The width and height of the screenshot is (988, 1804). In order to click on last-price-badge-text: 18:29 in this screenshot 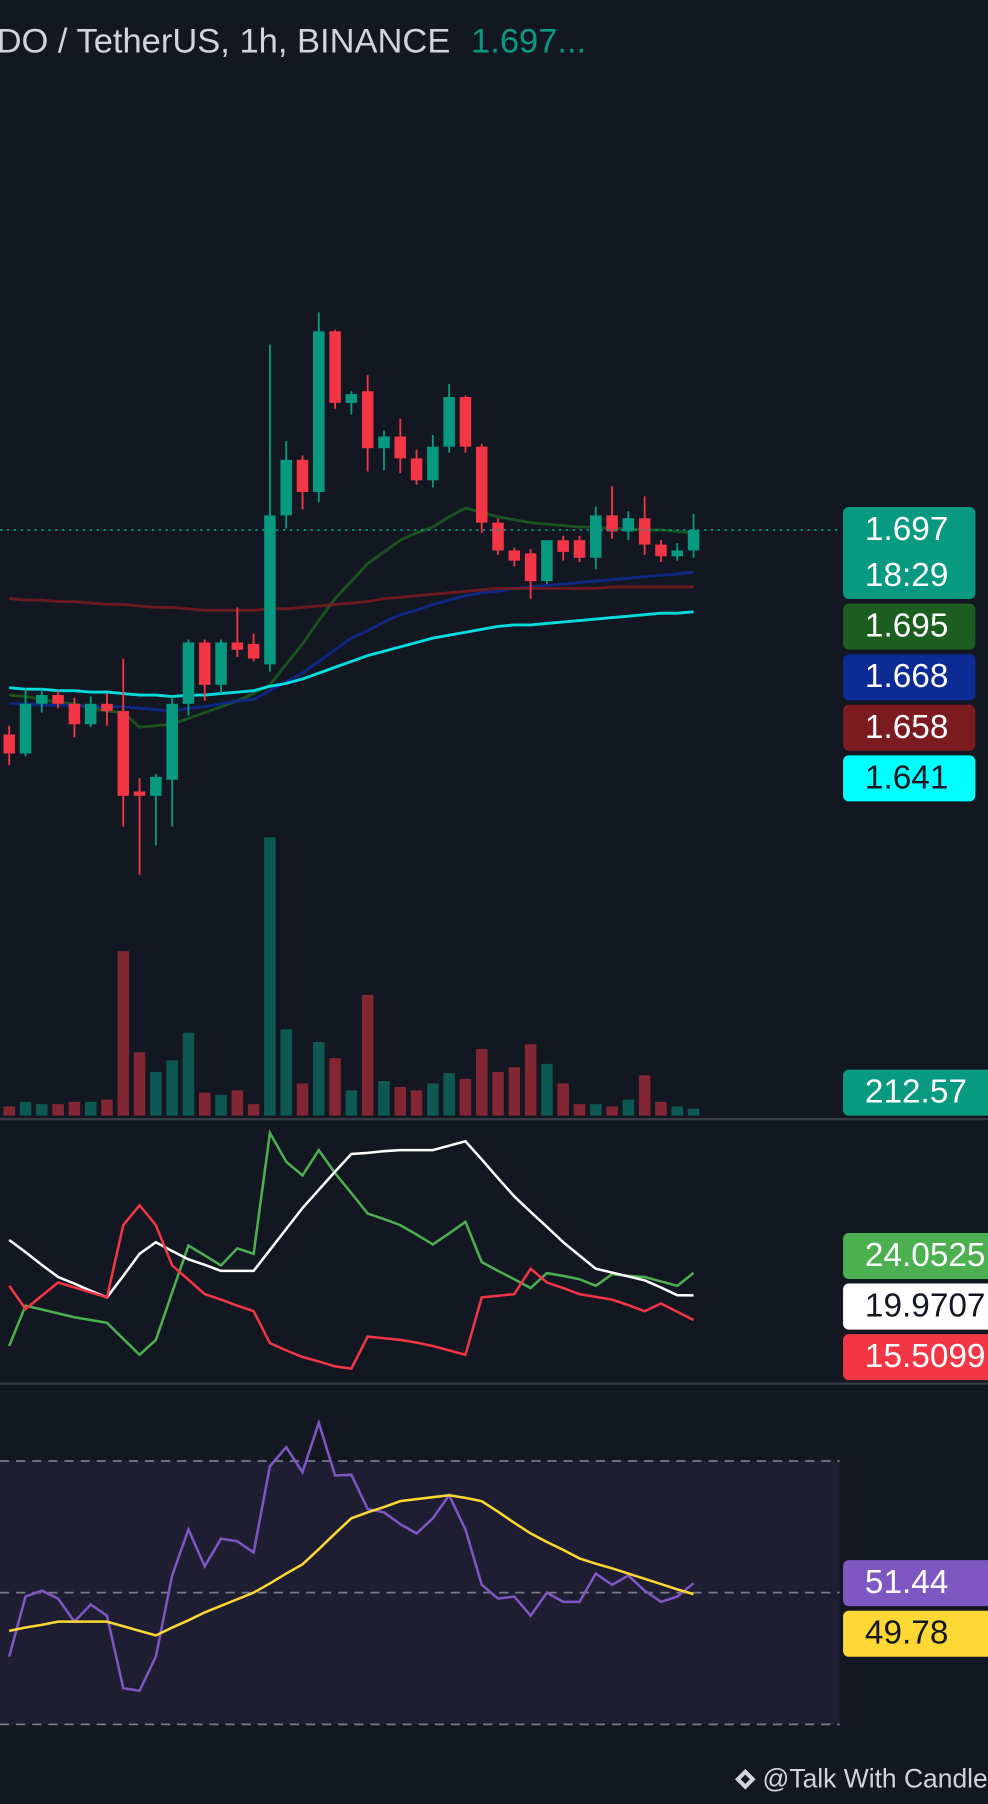, I will do `click(906, 575)`.